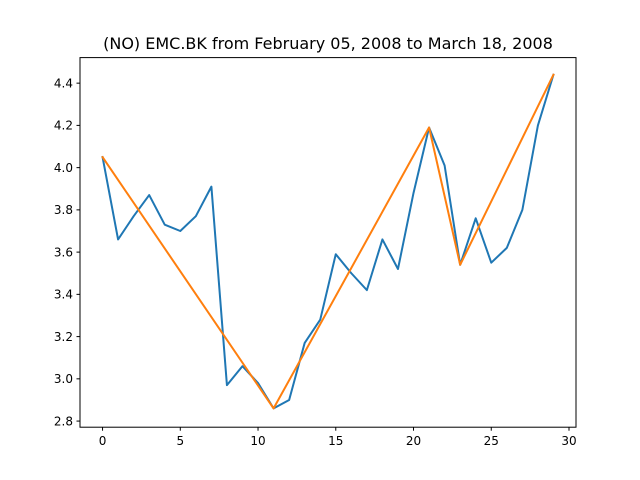 The width and height of the screenshot is (640, 480). What do you see at coordinates (63, 126) in the screenshot?
I see `y-tick-label: 4.2` at bounding box center [63, 126].